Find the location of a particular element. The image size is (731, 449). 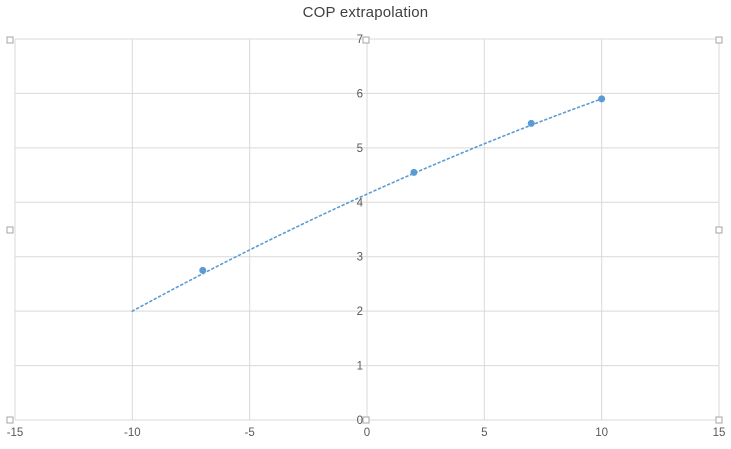

resize-handle-bottom-center is located at coordinates (366, 420).